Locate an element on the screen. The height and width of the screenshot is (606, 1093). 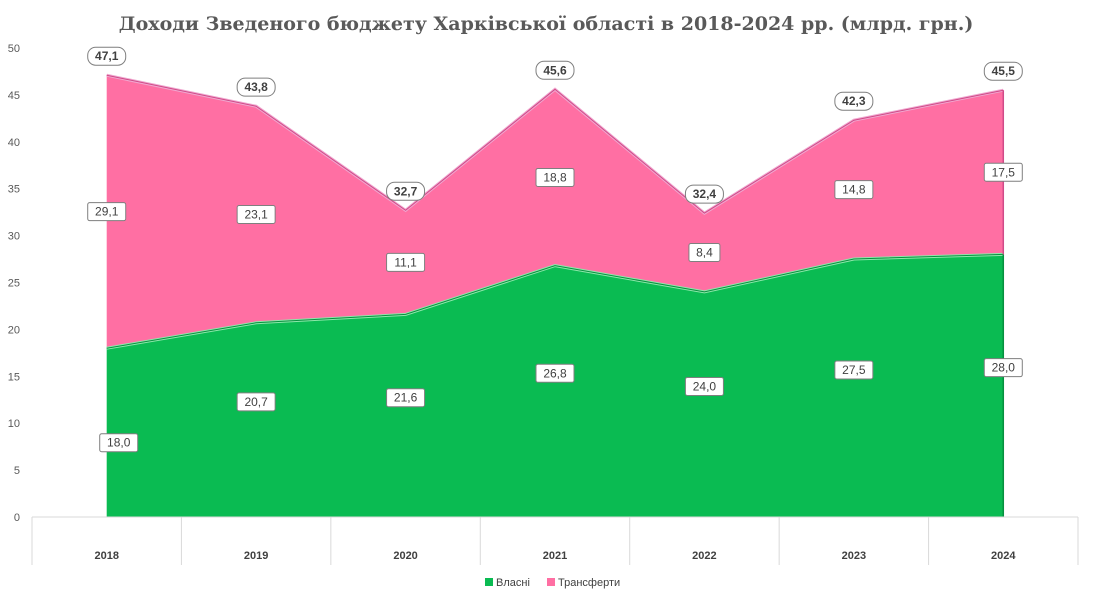
y-tick-label: 5 is located at coordinates (17, 471).